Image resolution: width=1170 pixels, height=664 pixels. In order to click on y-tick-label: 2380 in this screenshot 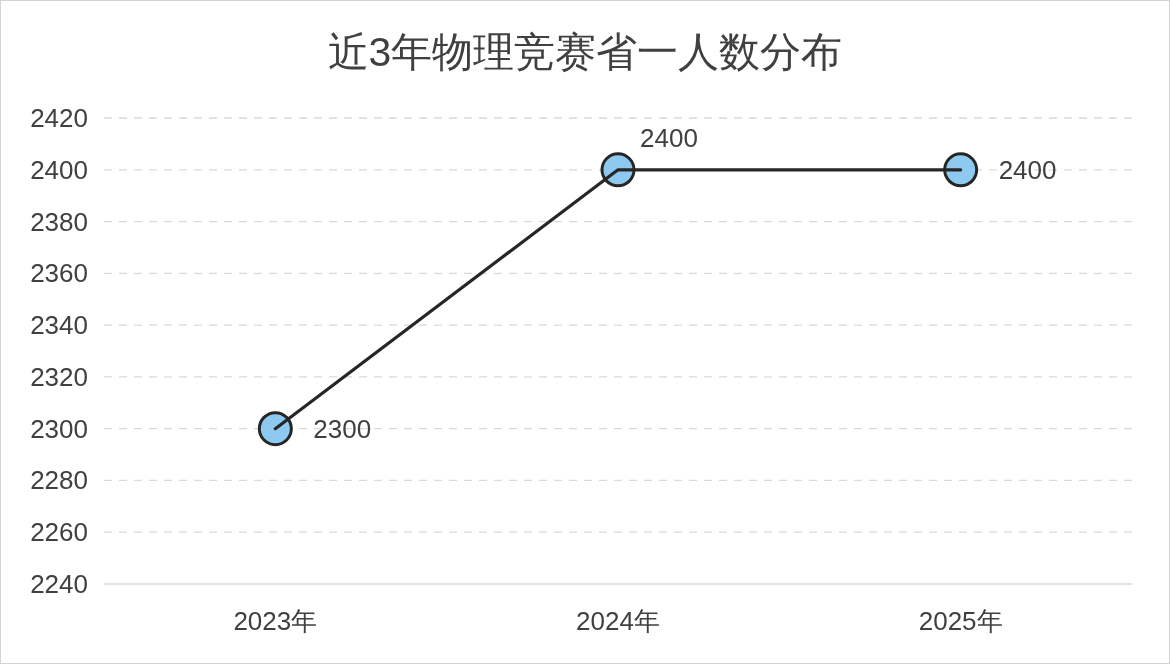, I will do `click(59, 221)`.